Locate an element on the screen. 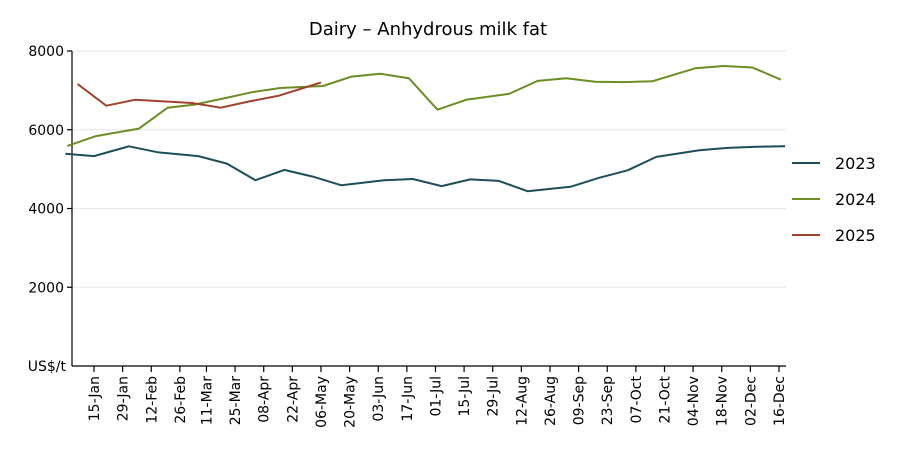 This screenshot has height=450, width=900. x-tick-label: 16-Dec is located at coordinates (780, 401).